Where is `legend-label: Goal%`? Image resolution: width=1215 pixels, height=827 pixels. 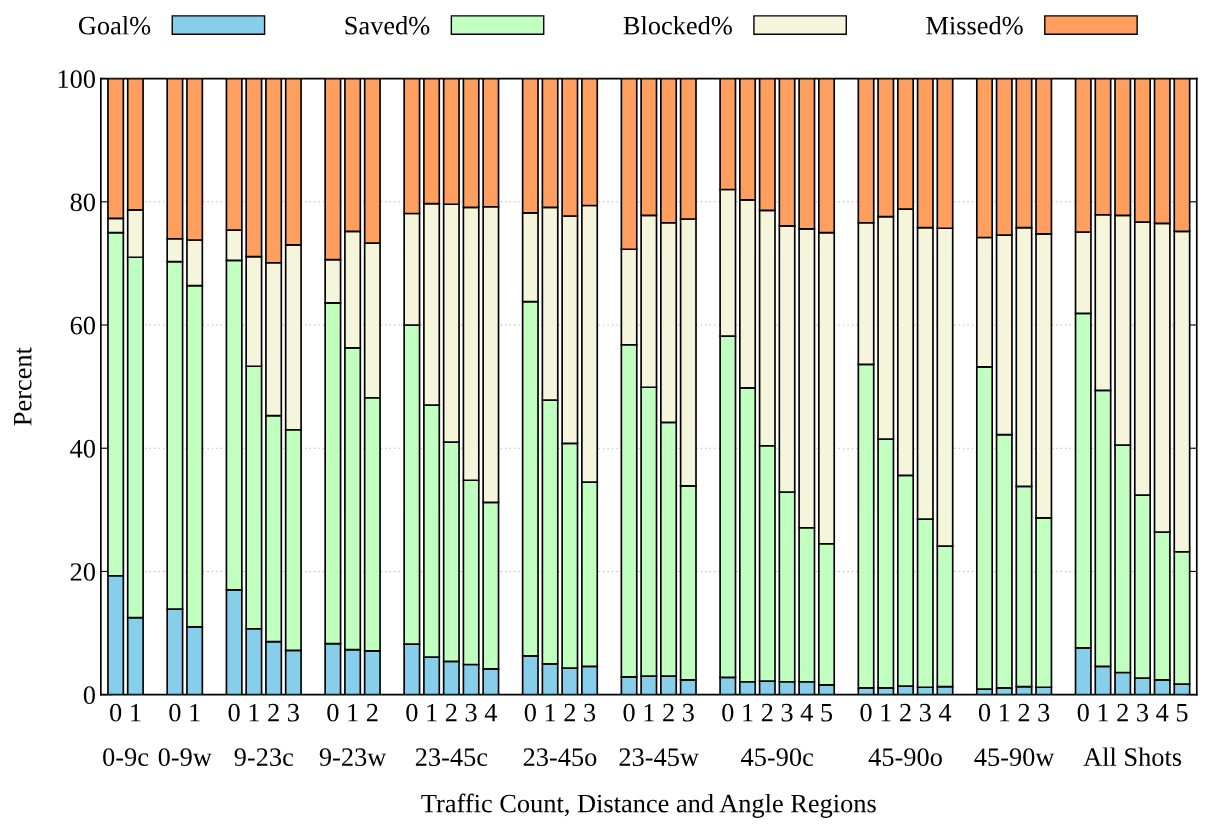 legend-label: Goal% is located at coordinates (114, 25).